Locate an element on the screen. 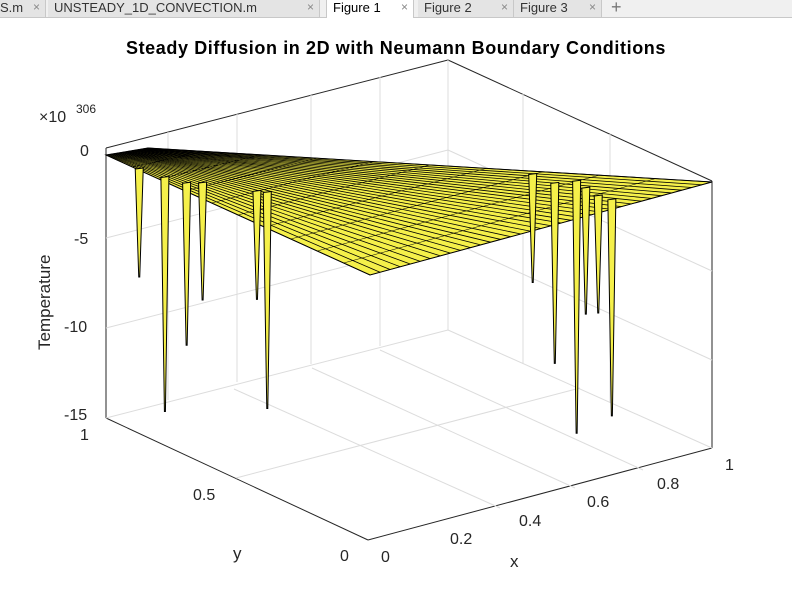 The height and width of the screenshot is (603, 792). x-axis-ticks: 0 0.2 0.4 0.6 0.8 1 is located at coordinates (557, 511).